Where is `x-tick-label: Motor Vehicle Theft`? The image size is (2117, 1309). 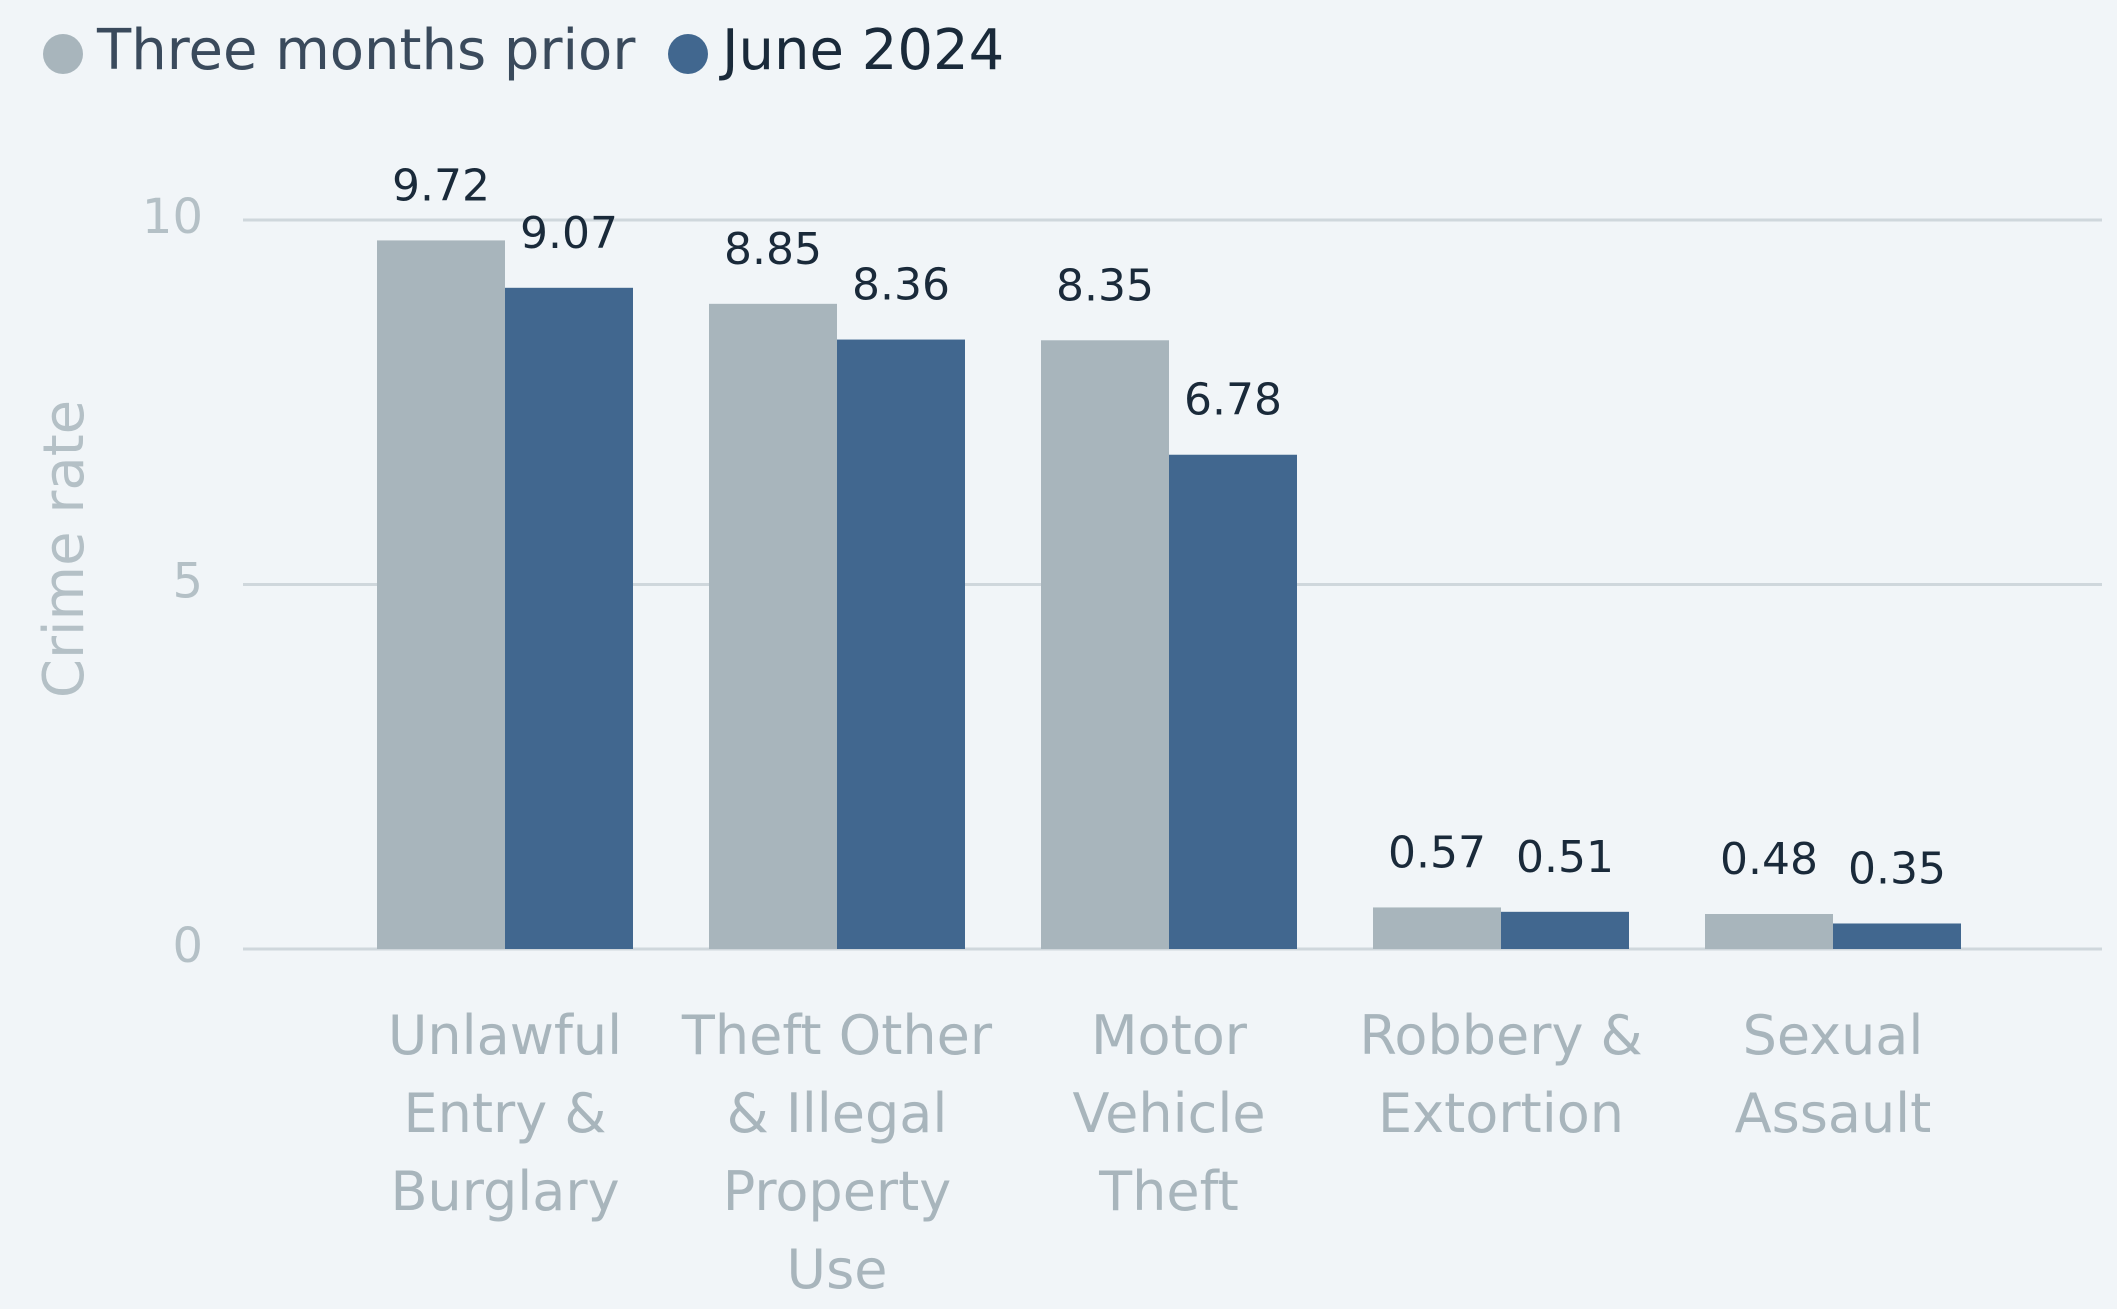 x-tick-label: Motor Vehicle Theft is located at coordinates (1169, 1113).